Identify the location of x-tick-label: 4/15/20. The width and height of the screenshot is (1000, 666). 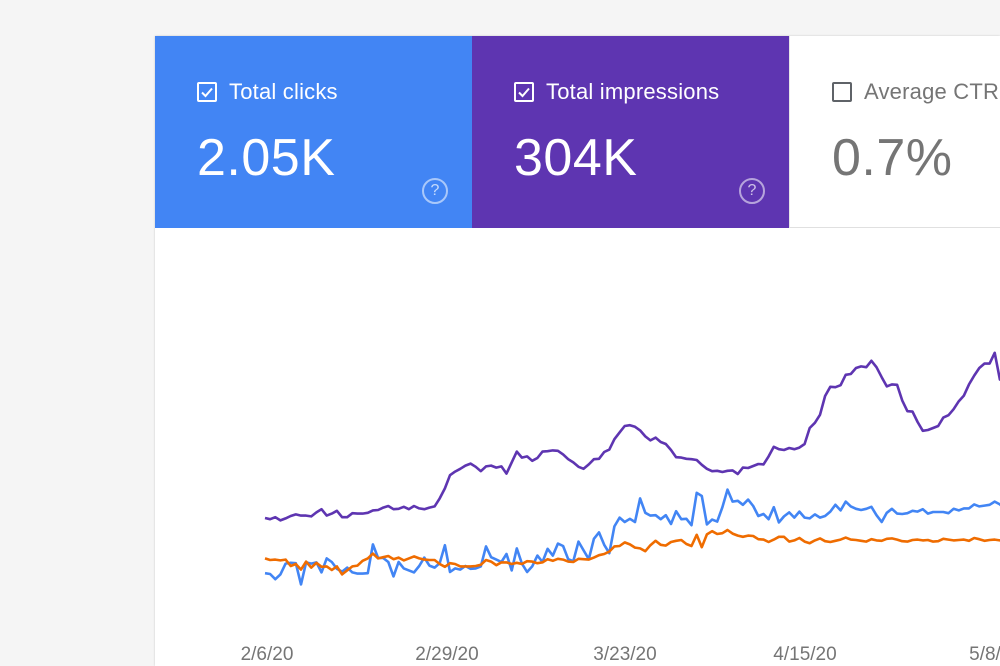
(804, 654).